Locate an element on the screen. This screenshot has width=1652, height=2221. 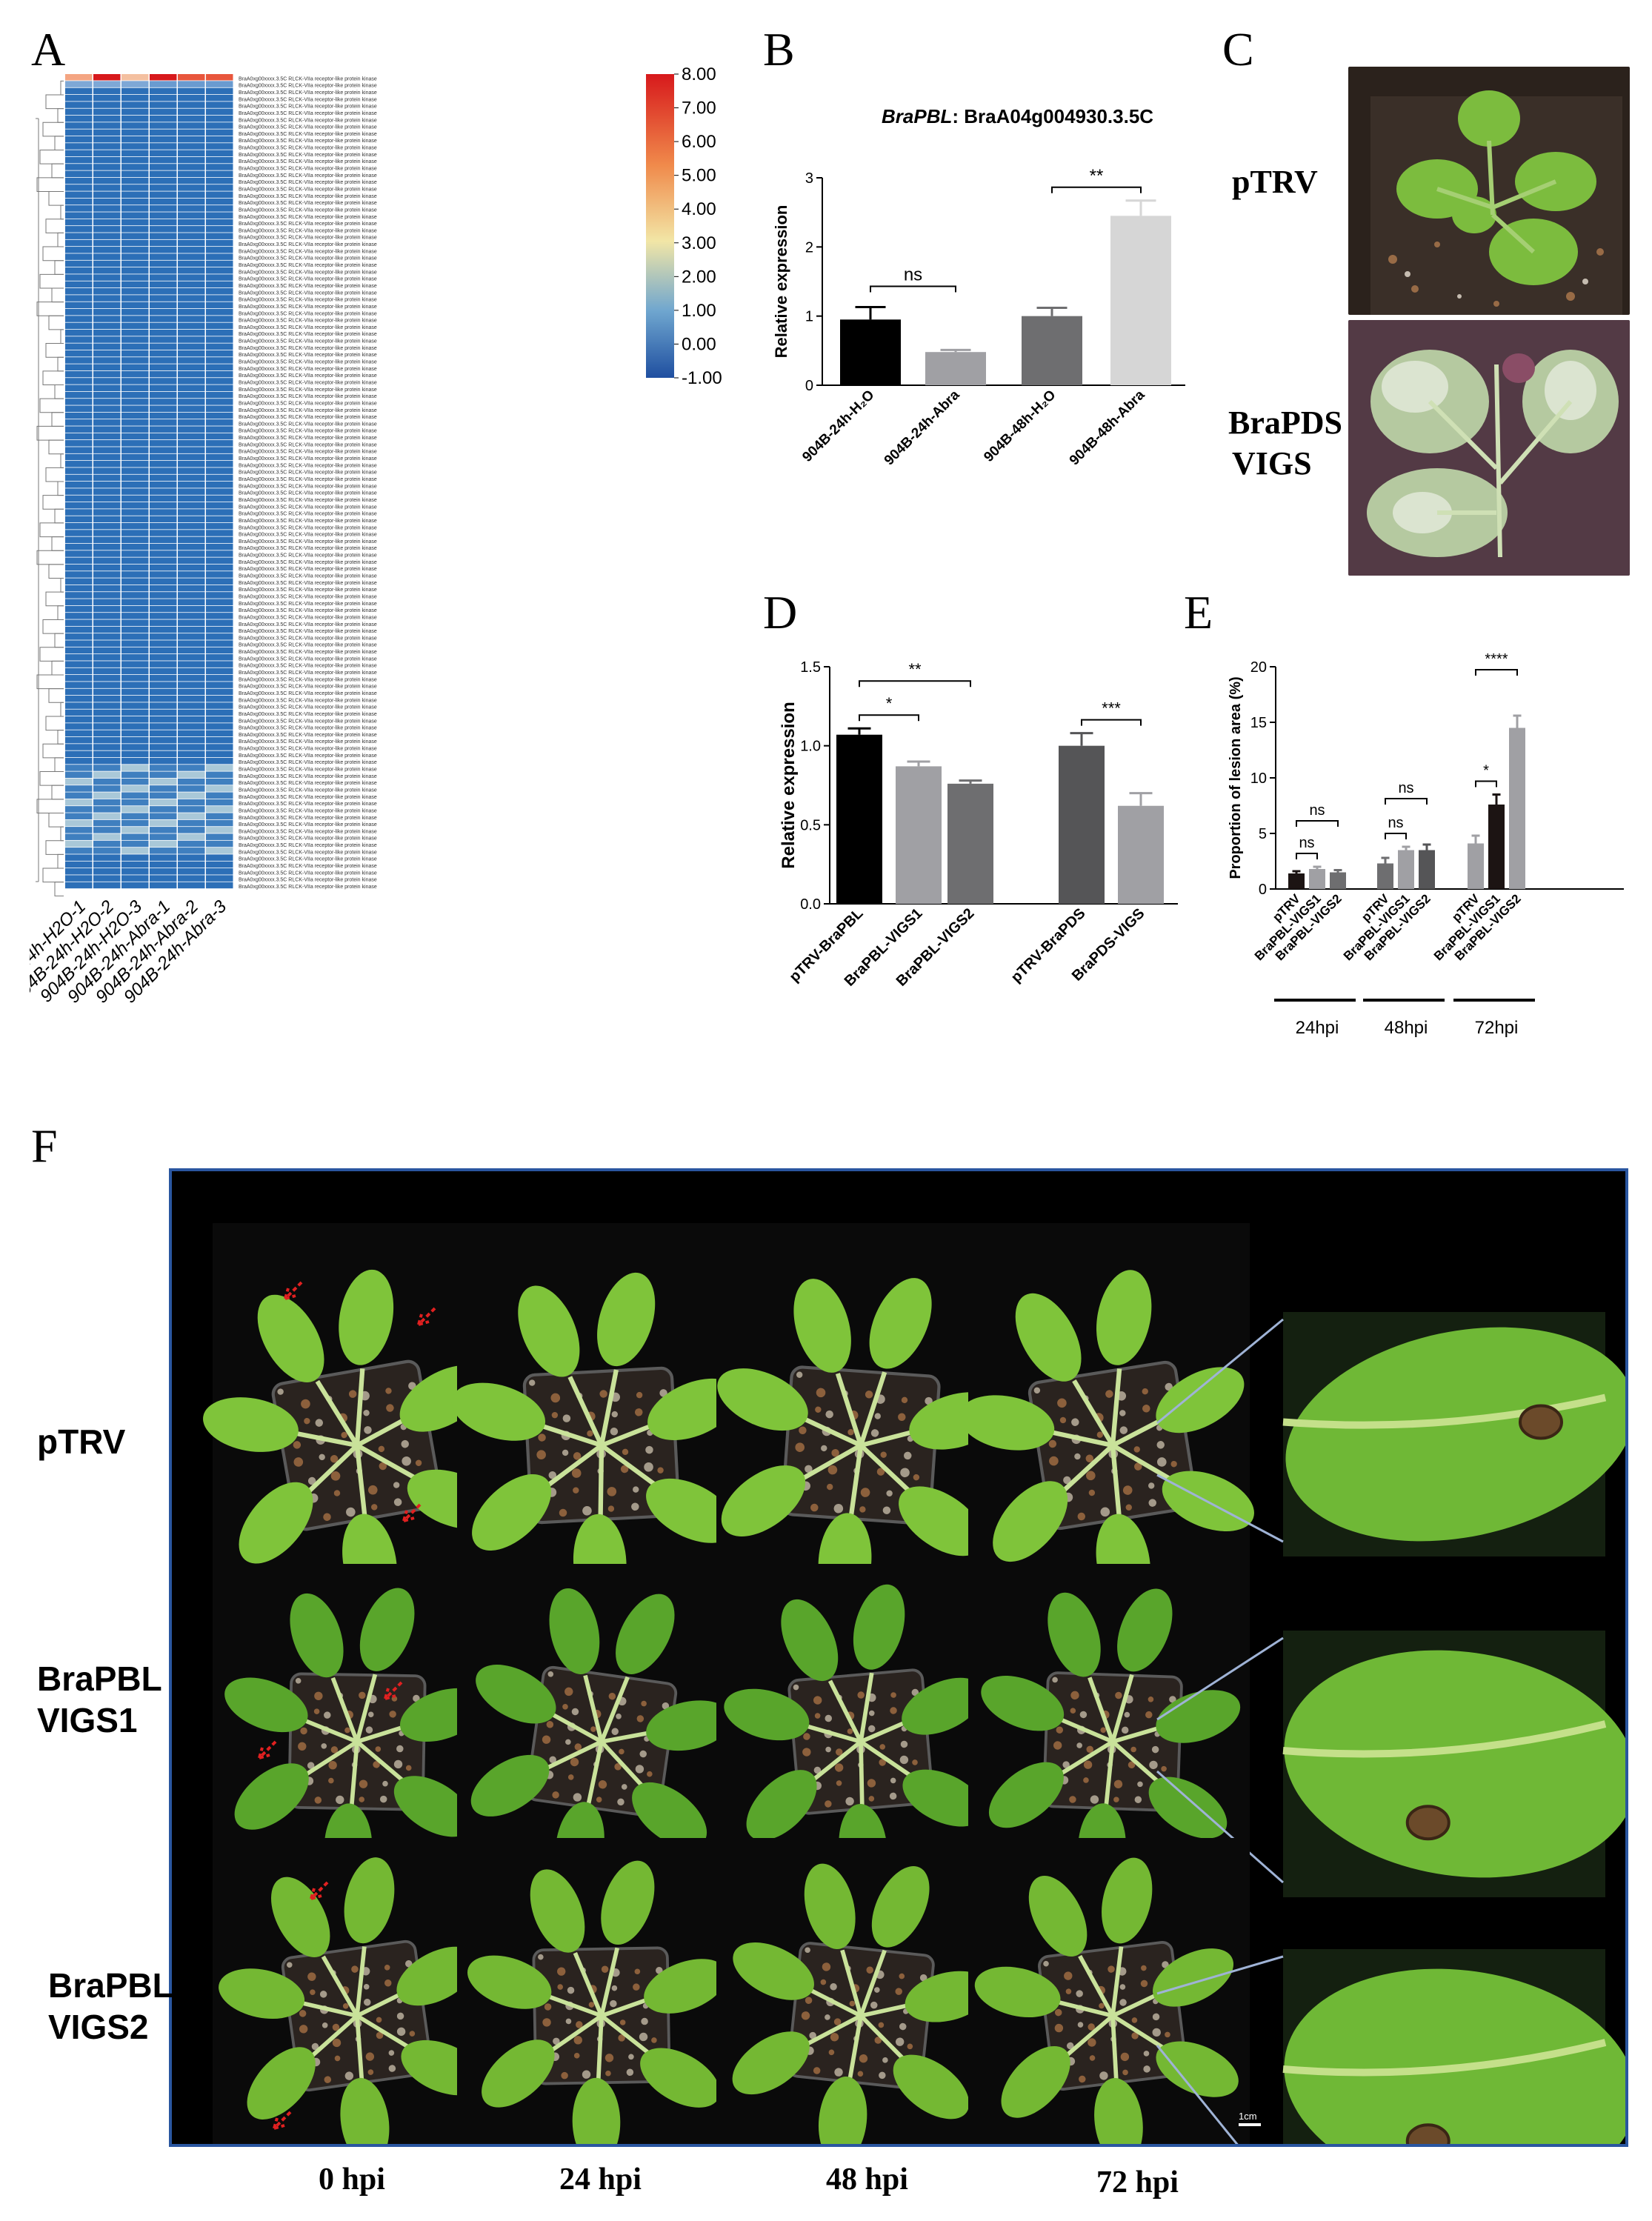
plant-icon is located at coordinates (1106, 2011).